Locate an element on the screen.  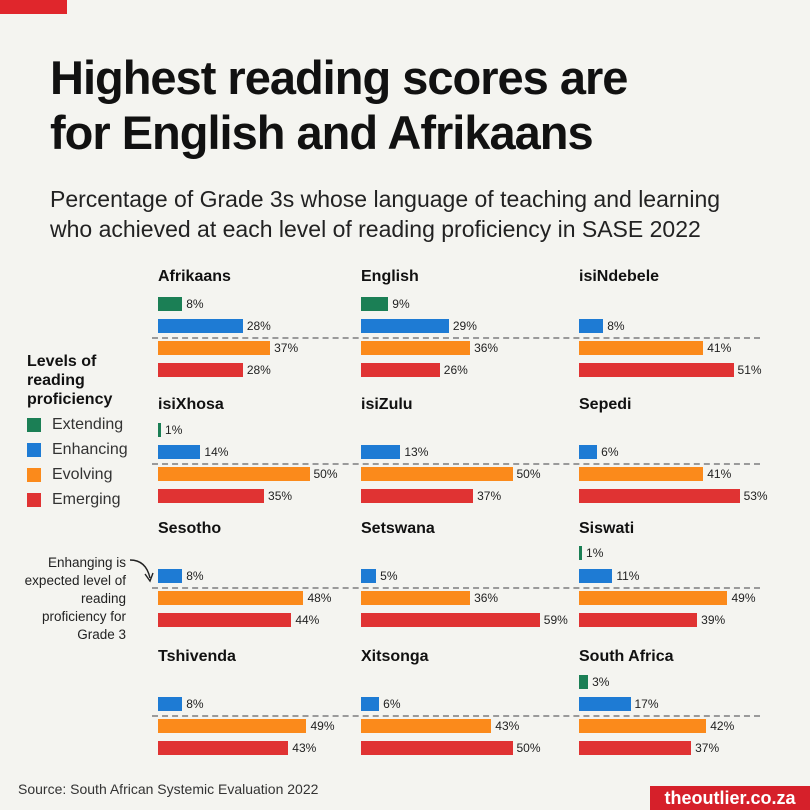
value-label-emerging: 39% is located at coordinates (713, 620).